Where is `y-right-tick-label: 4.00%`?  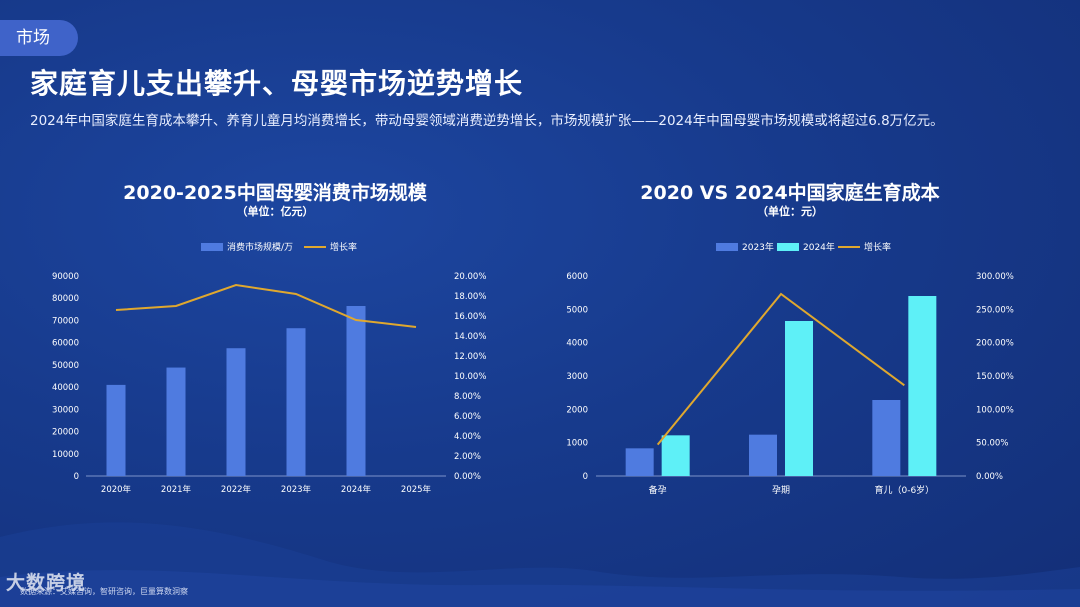
y-right-tick-label: 4.00% is located at coordinates (467, 437).